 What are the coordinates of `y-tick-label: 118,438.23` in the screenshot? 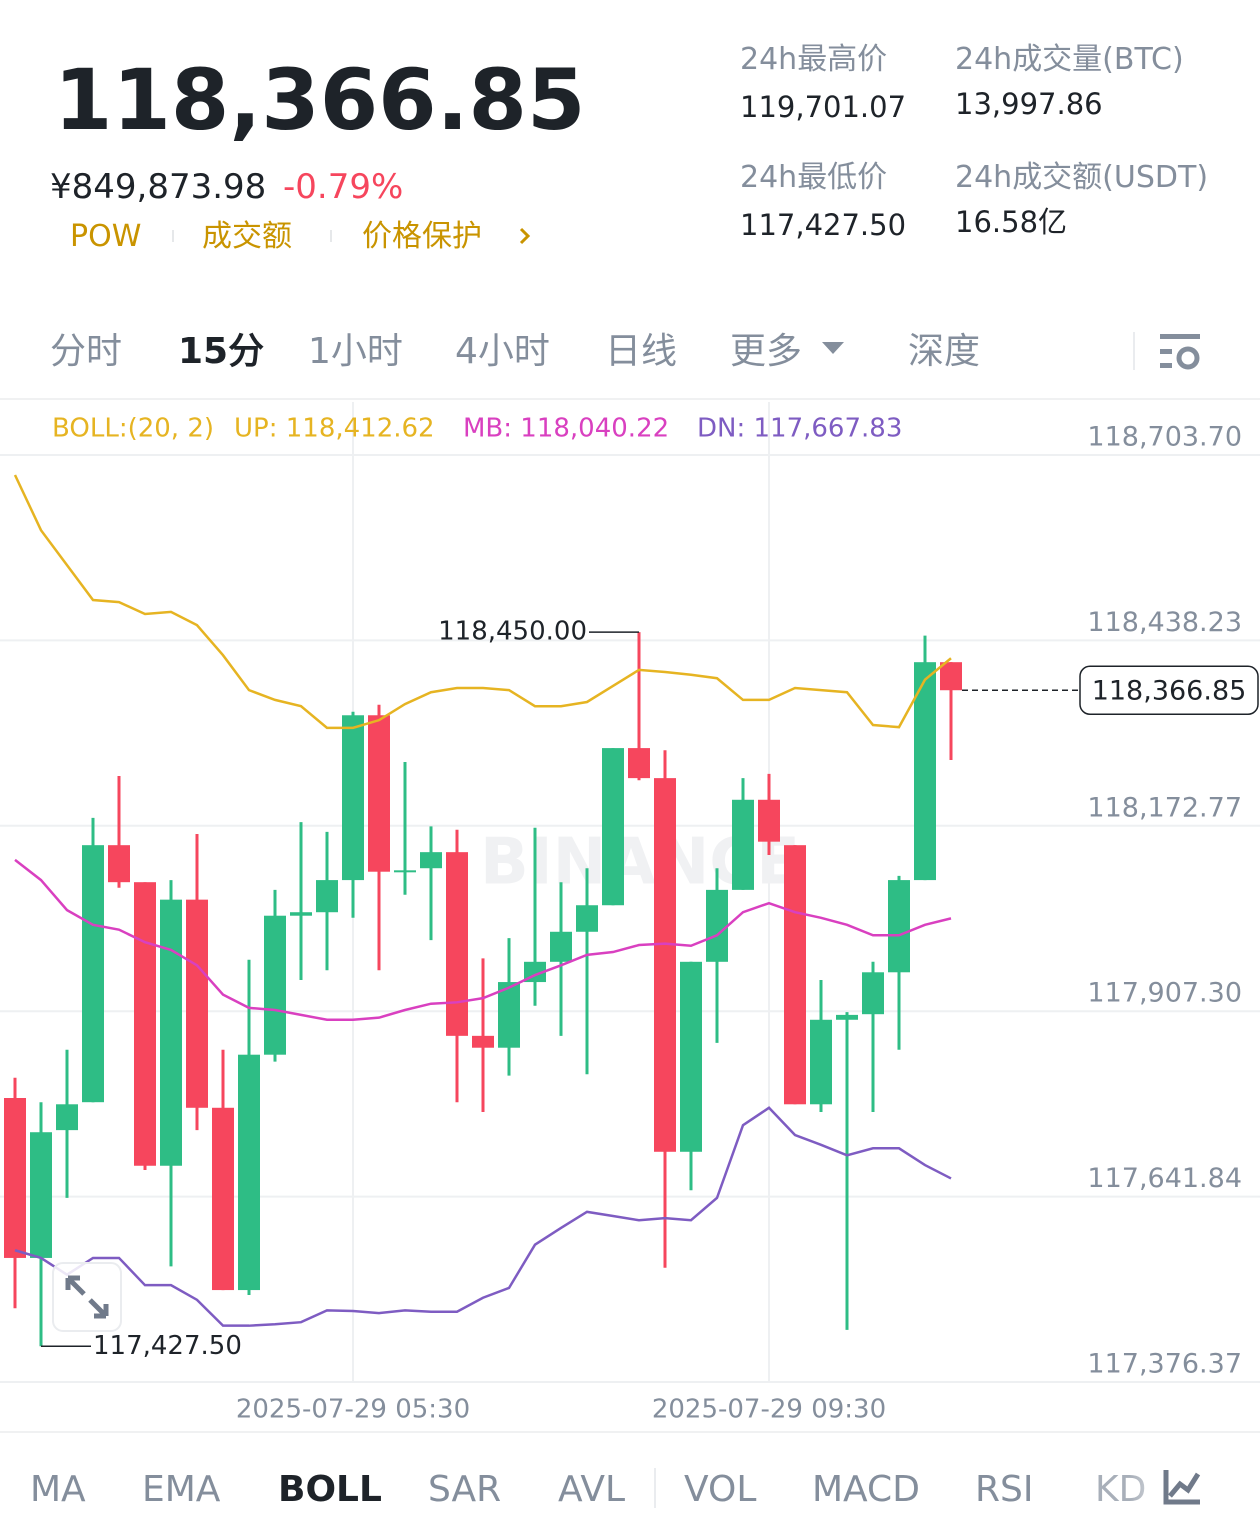 It's located at (1164, 622).